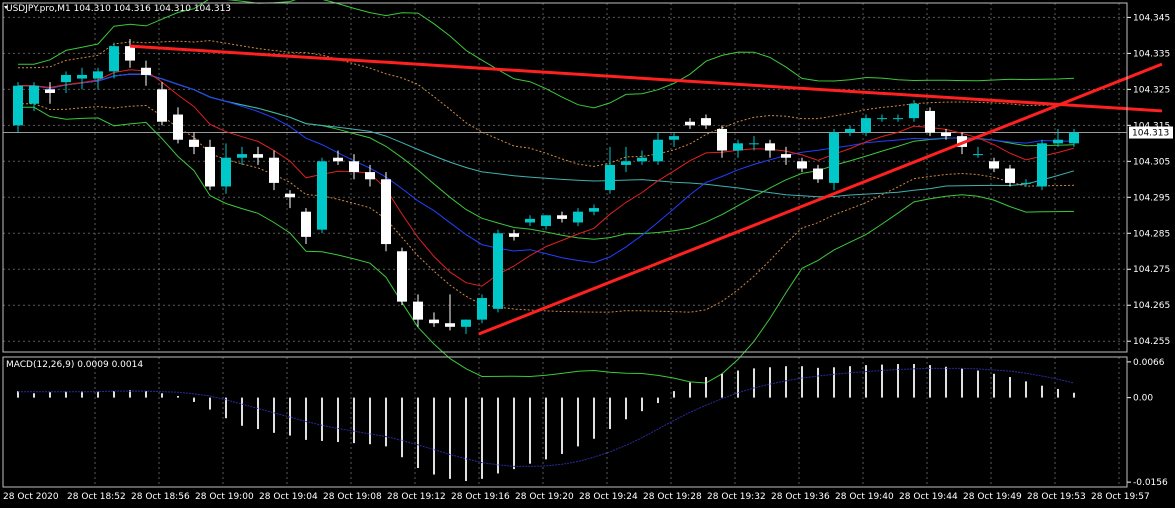 Image resolution: width=1175 pixels, height=508 pixels. Describe the element at coordinates (1149, 363) in the screenshot. I see `macd-y-tick-label: 0.0066` at that location.